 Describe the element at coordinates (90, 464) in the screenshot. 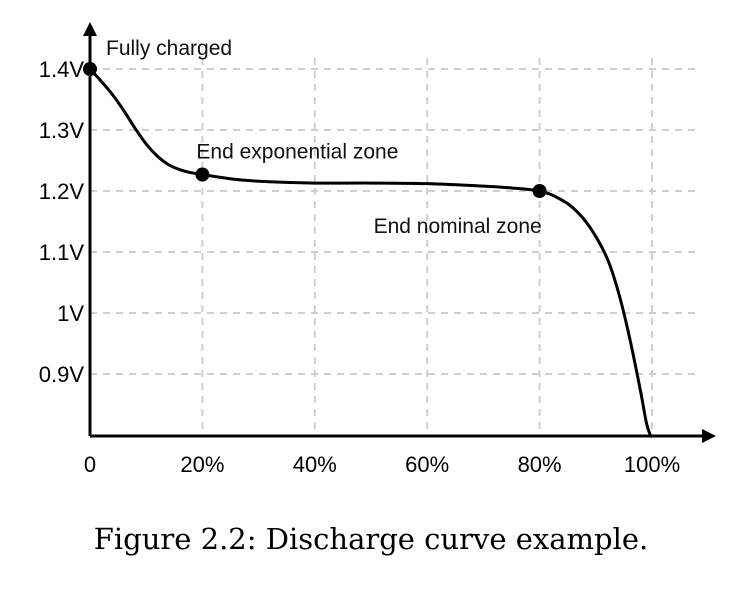

I see `x-tick-label: 0` at that location.